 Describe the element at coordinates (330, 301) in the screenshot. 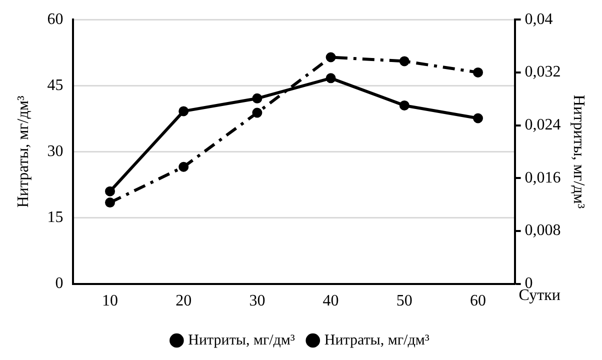

I see `x-tick-label: 40` at that location.